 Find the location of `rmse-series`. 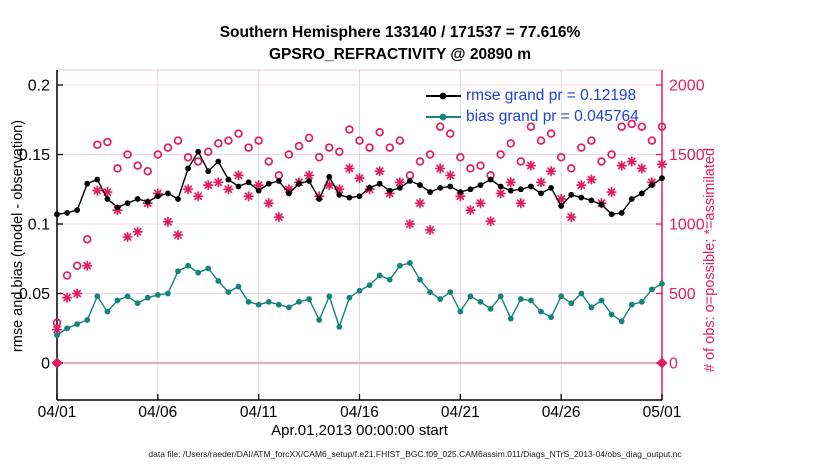

rmse-series is located at coordinates (359, 183).